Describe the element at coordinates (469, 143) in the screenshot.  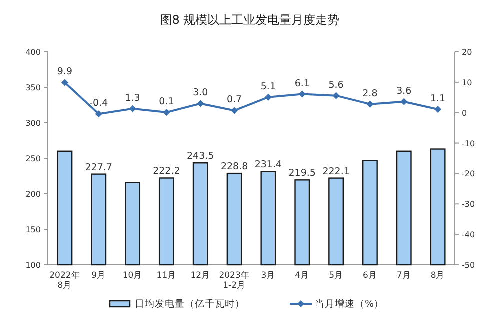
I see `y2-tick-label: -10` at that location.